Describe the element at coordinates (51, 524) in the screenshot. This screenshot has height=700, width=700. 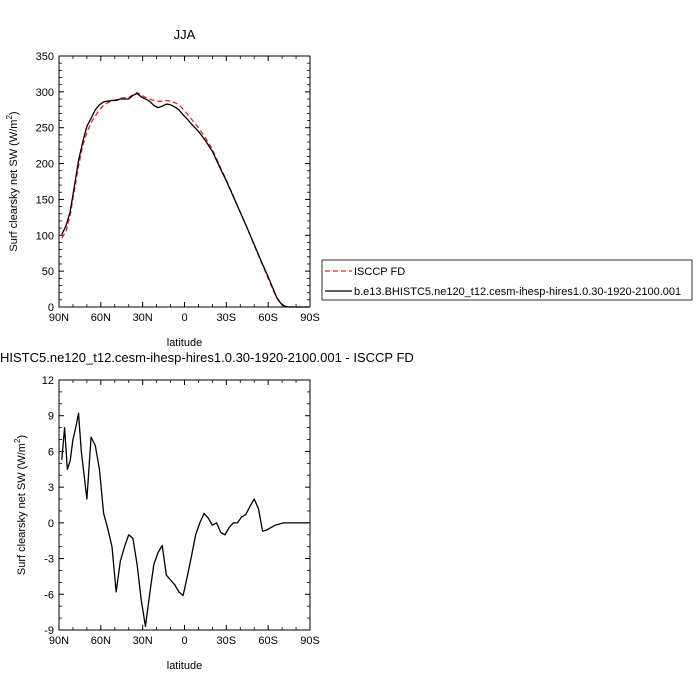
I see `bottom-y-tick-label: 0` at that location.